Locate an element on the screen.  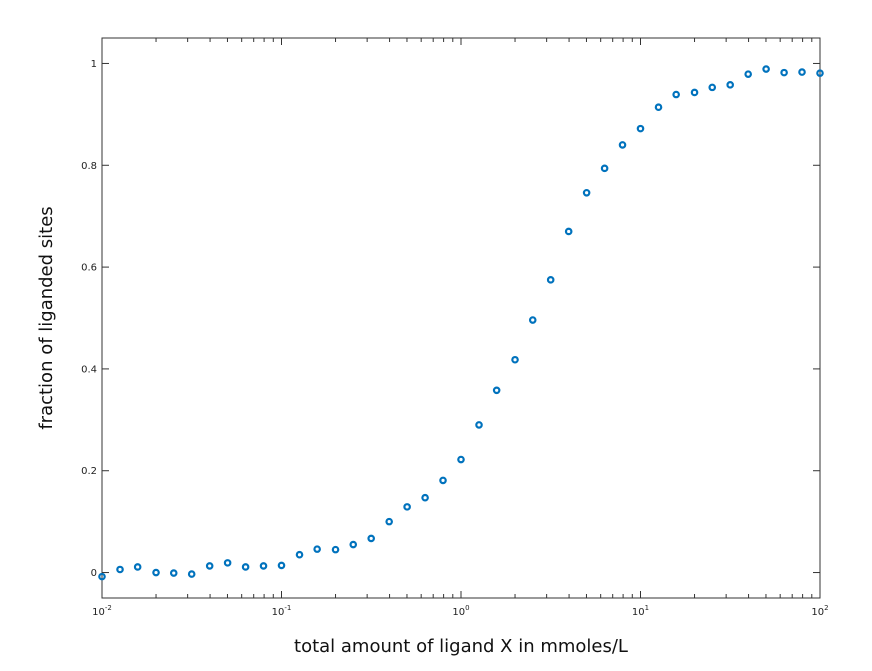
y-tick-label: 0.4 is located at coordinates (89, 369).